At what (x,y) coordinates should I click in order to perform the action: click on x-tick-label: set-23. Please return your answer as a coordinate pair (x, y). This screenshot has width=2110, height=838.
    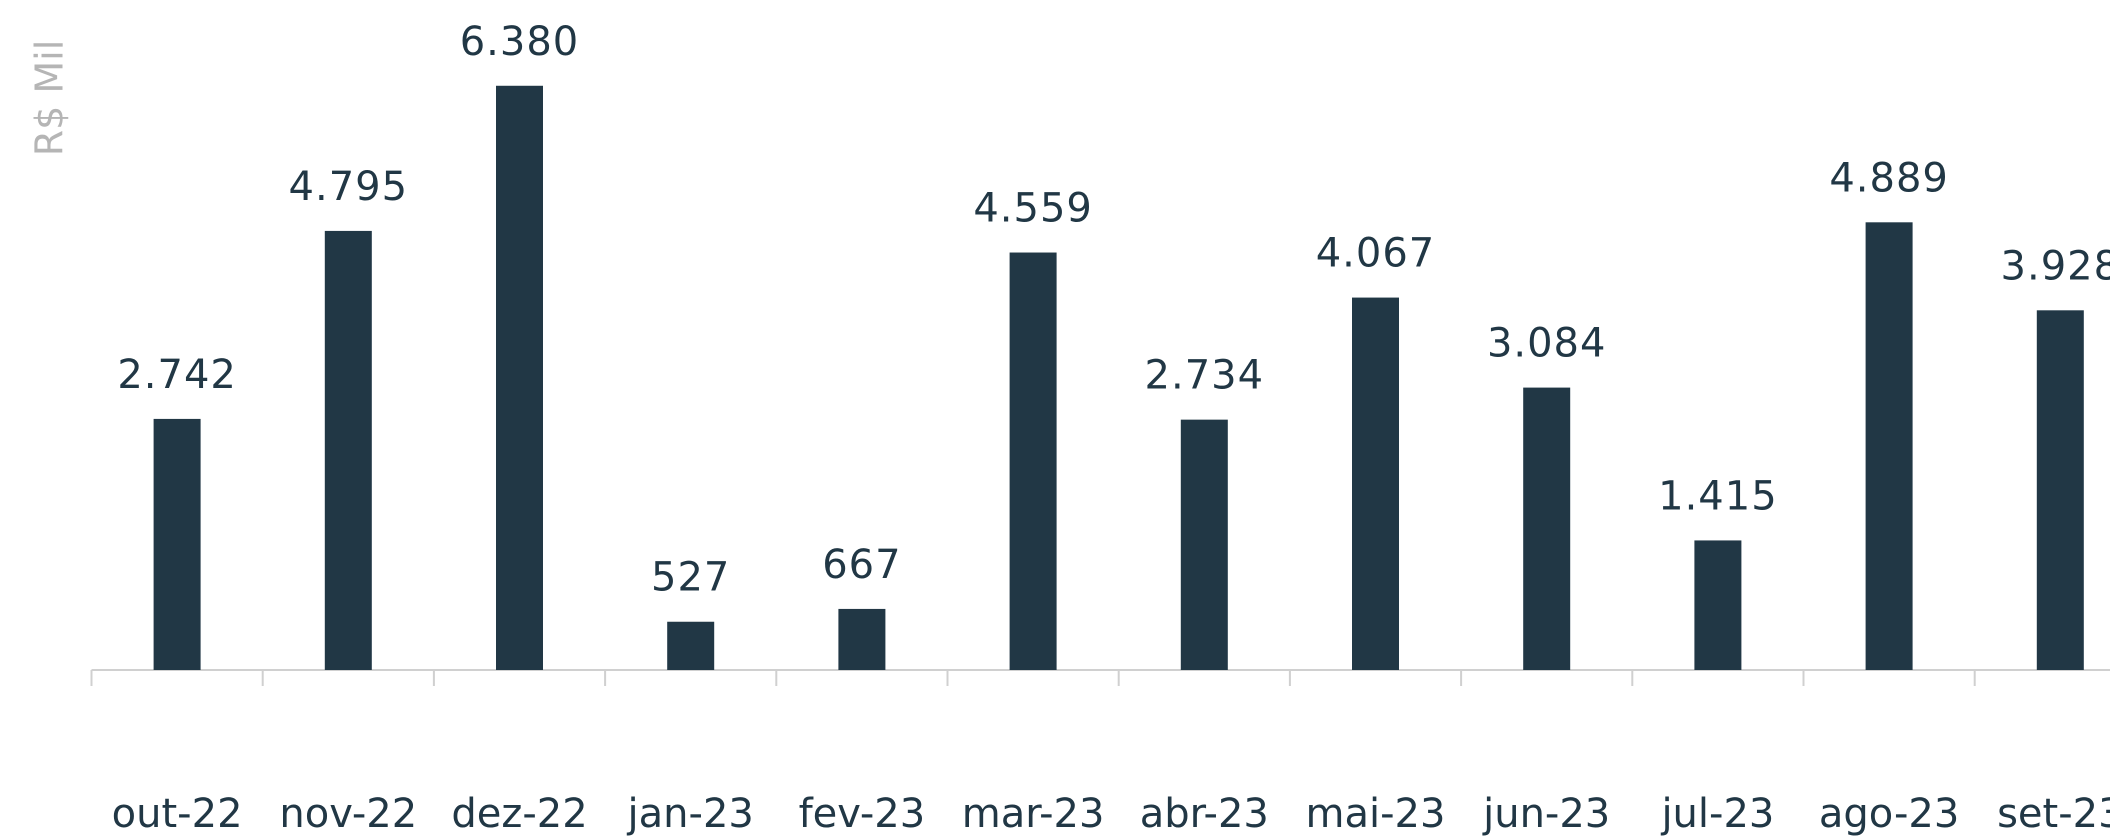
    Looking at the image, I should click on (2053, 814).